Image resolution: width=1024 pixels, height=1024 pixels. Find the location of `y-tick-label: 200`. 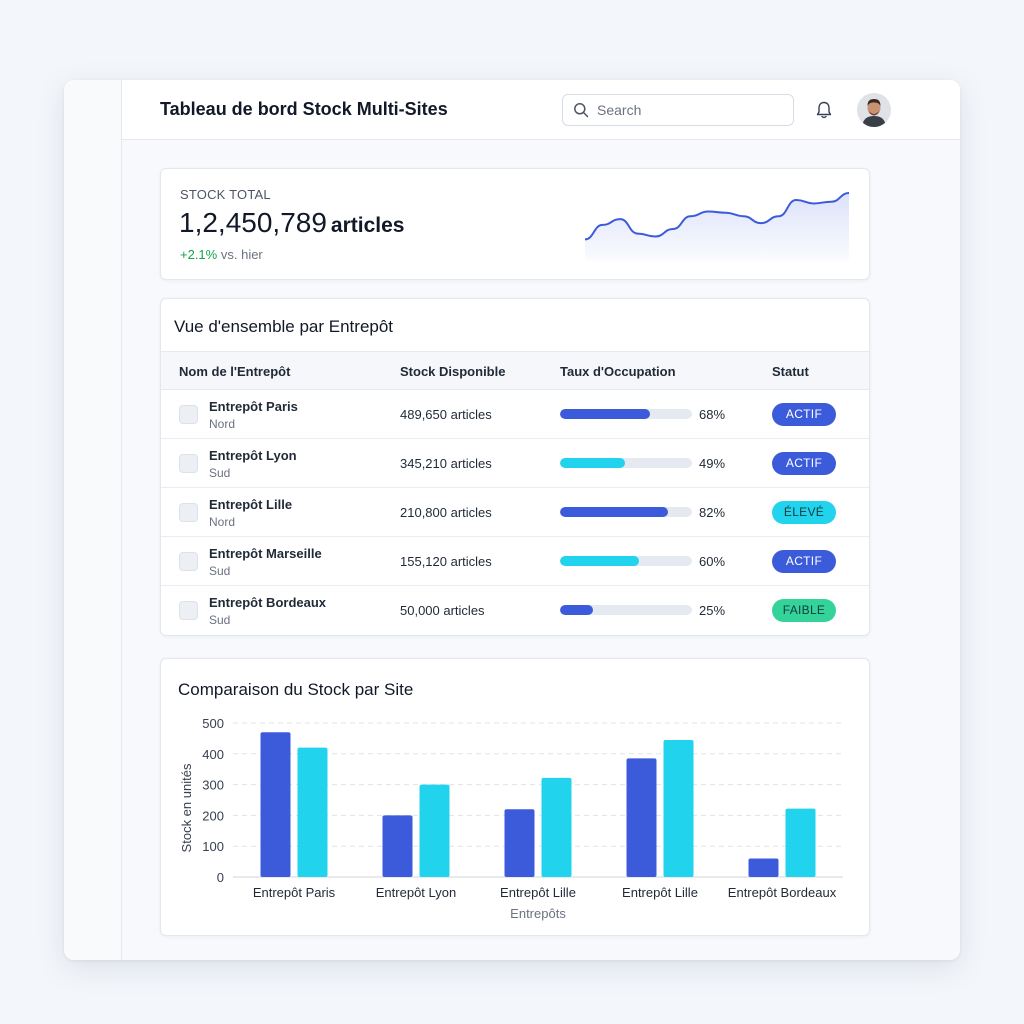

y-tick-label: 200 is located at coordinates (213, 815).